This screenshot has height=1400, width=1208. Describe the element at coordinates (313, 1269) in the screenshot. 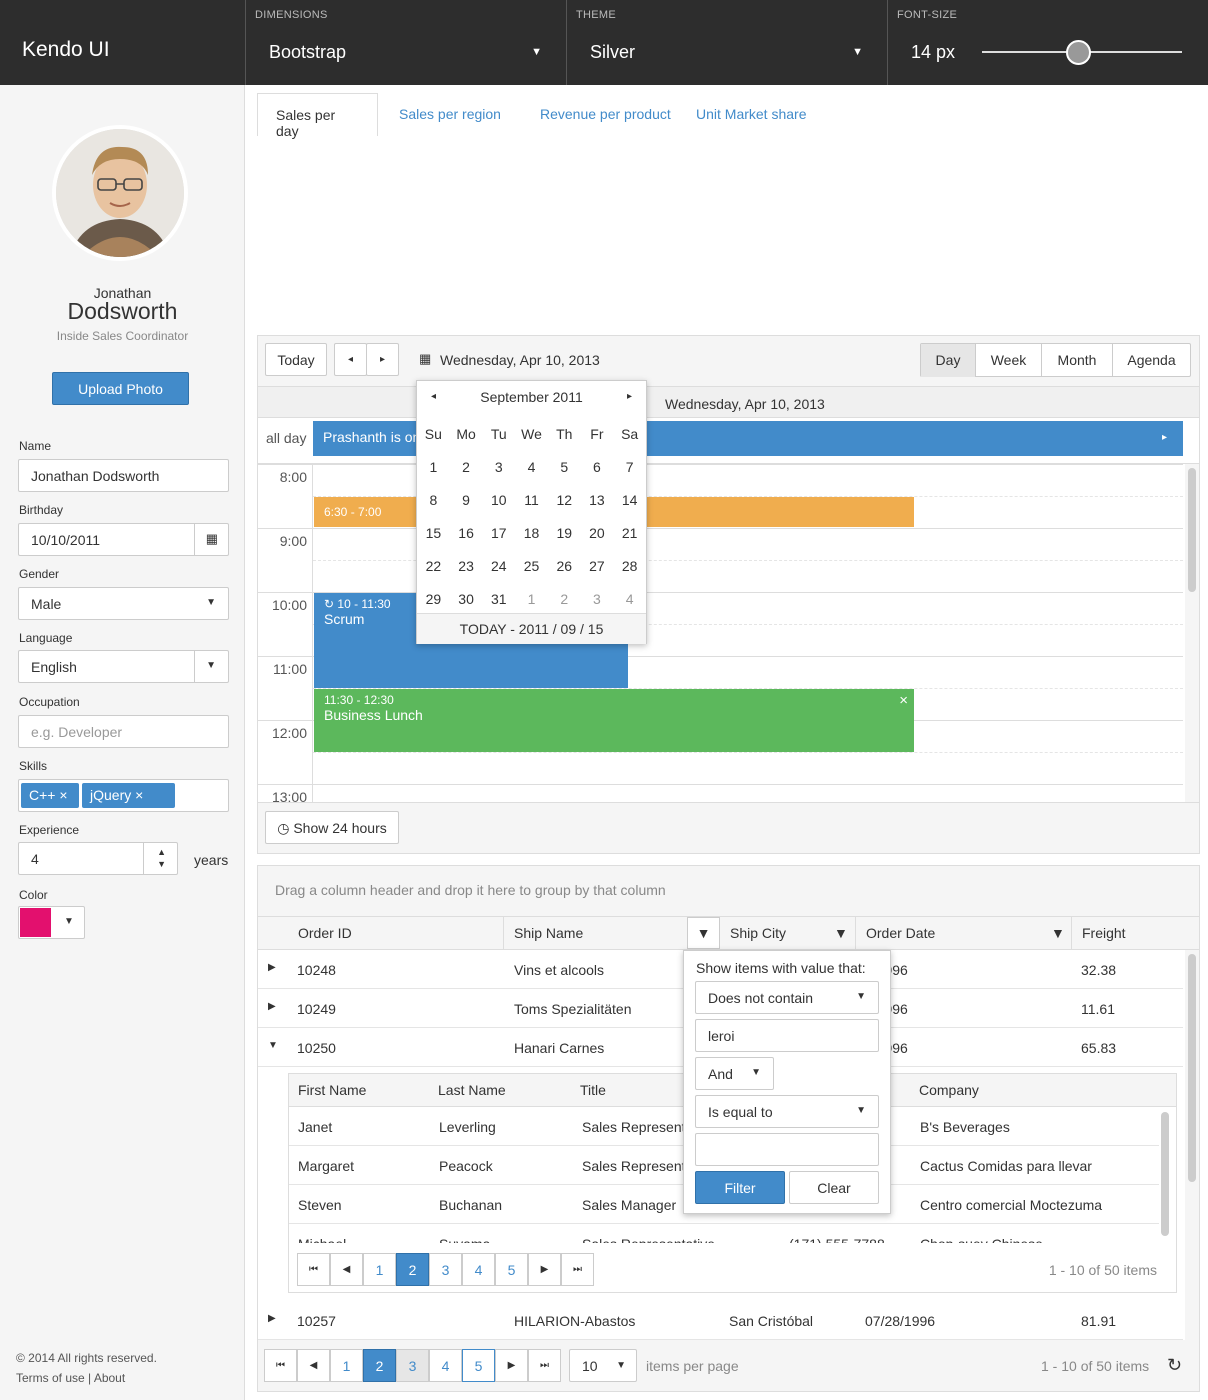

I see `first-page-icon: ⏮` at that location.